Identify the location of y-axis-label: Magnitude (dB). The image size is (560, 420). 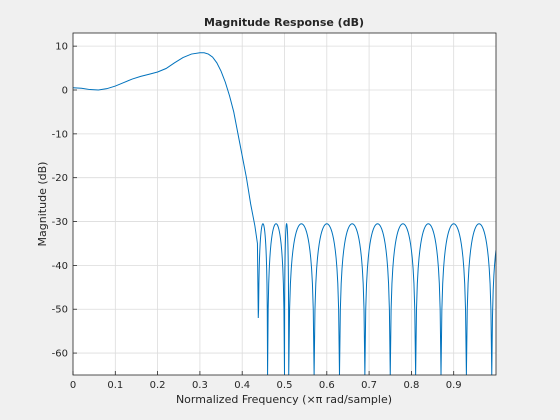
(42, 204).